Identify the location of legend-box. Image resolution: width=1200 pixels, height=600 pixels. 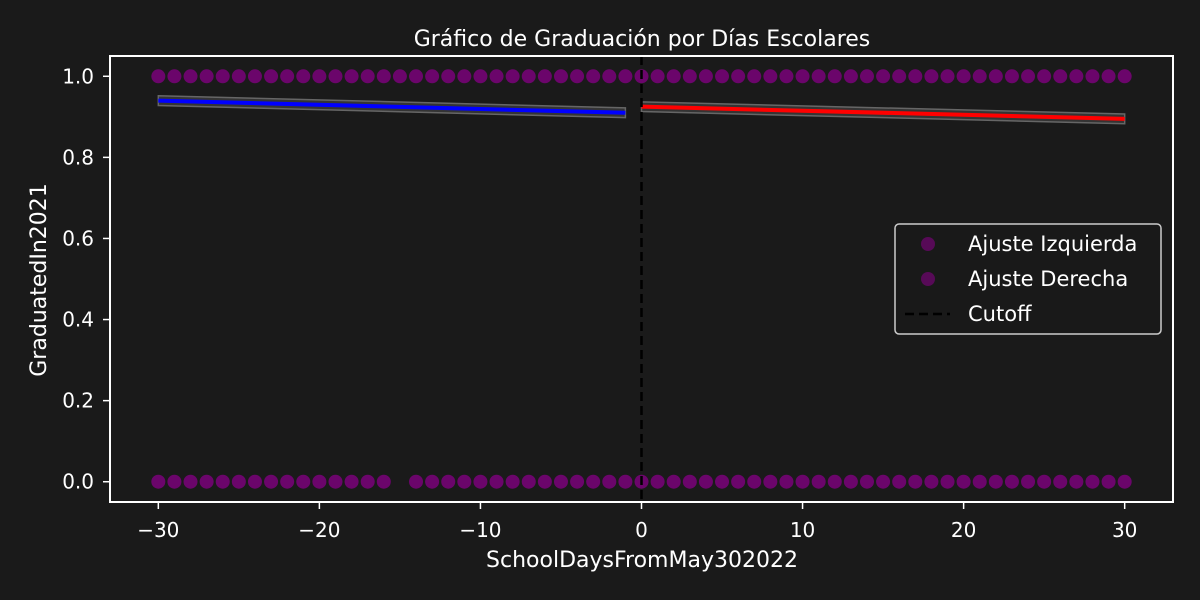
(1028, 279).